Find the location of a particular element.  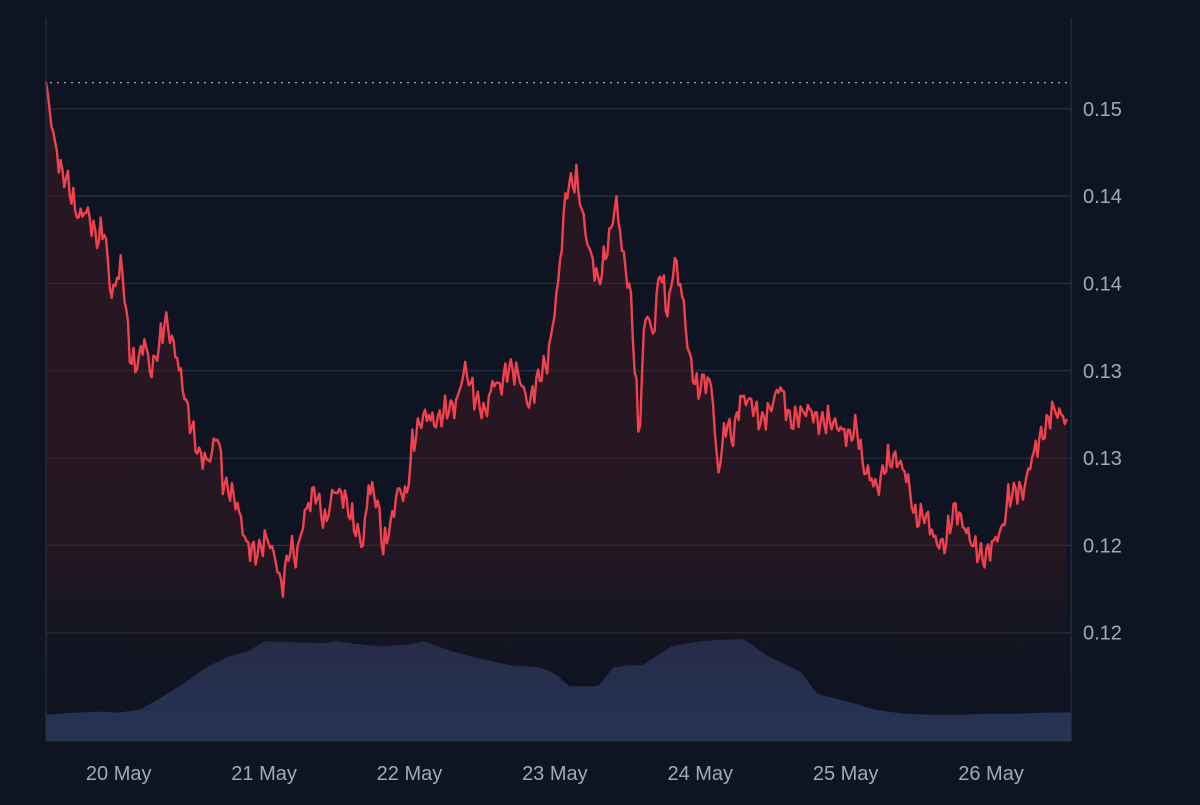

x-tick-label: 22 May is located at coordinates (410, 774).